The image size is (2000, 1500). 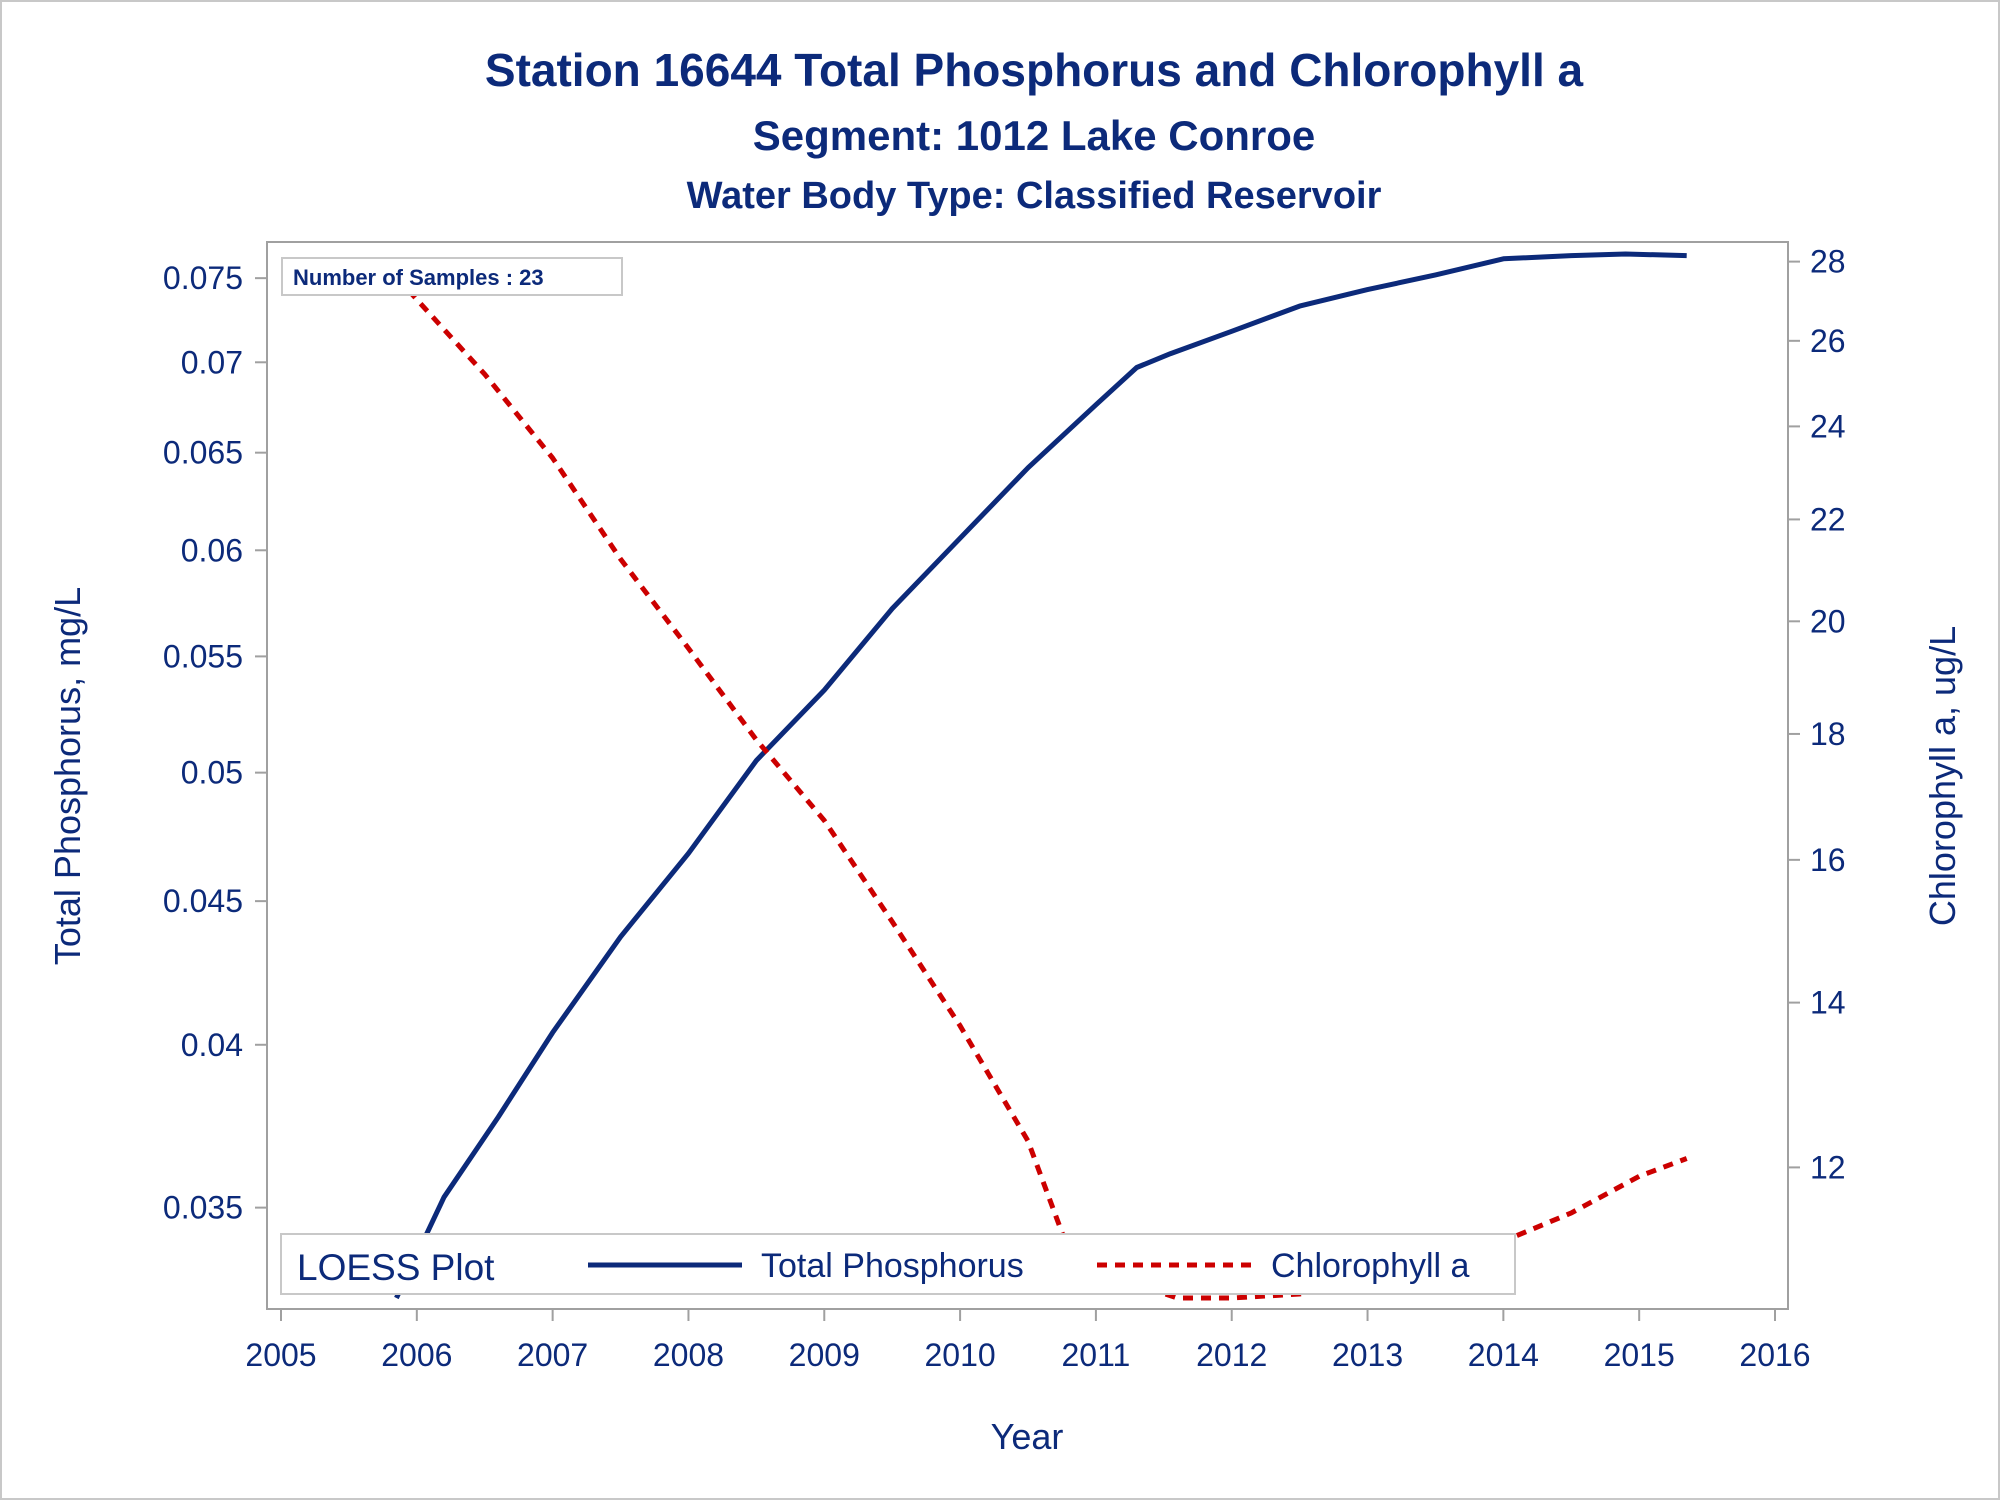 What do you see at coordinates (203, 278) in the screenshot?
I see `y-tick-label: 0.075` at bounding box center [203, 278].